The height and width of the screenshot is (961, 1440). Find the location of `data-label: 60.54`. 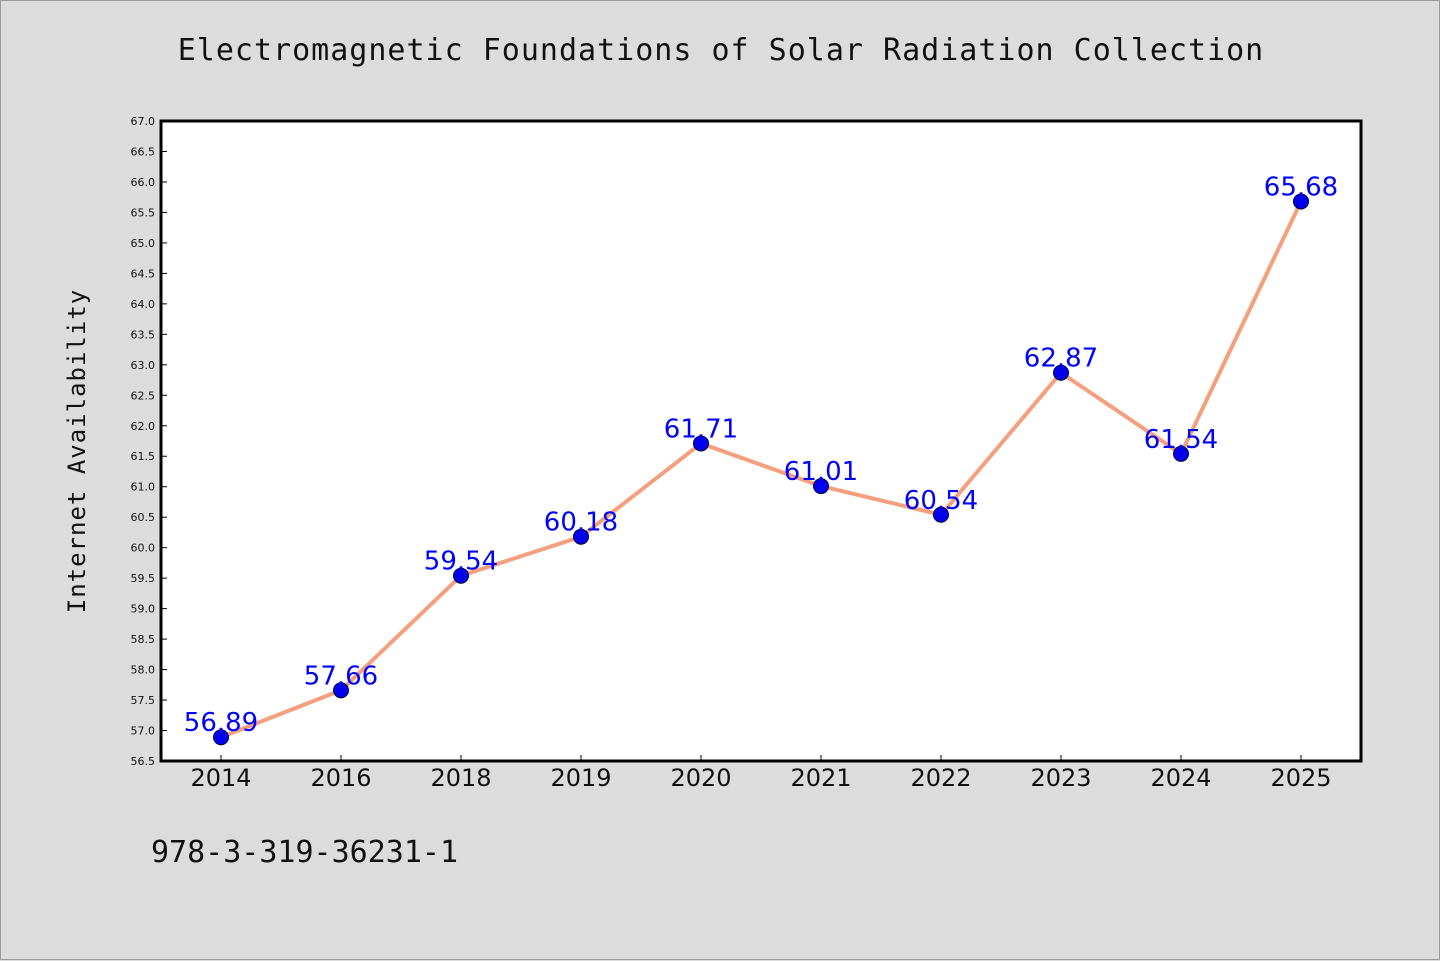

data-label: 60.54 is located at coordinates (941, 501).